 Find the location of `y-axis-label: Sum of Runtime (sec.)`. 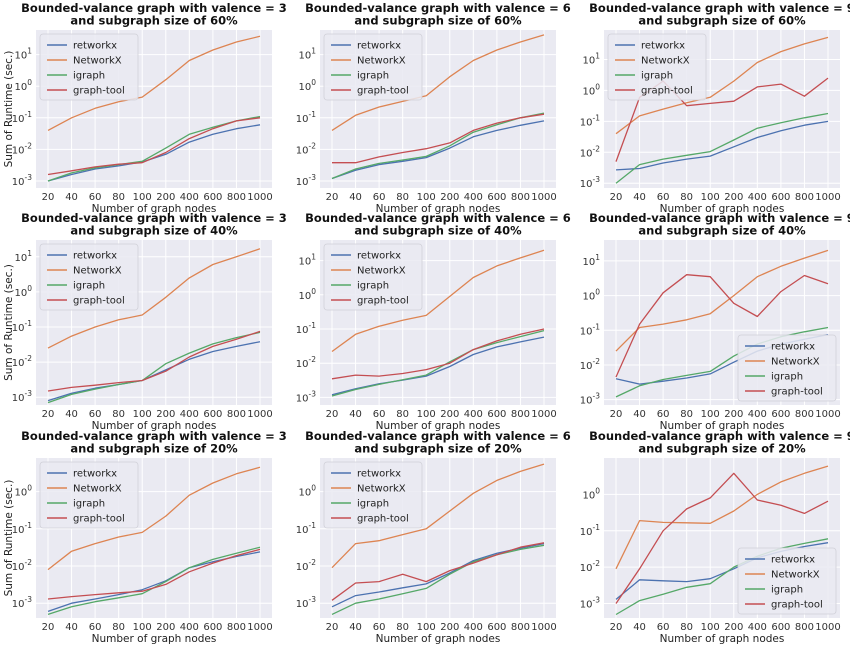

y-axis-label: Sum of Runtime (sec.) is located at coordinates (9, 109).